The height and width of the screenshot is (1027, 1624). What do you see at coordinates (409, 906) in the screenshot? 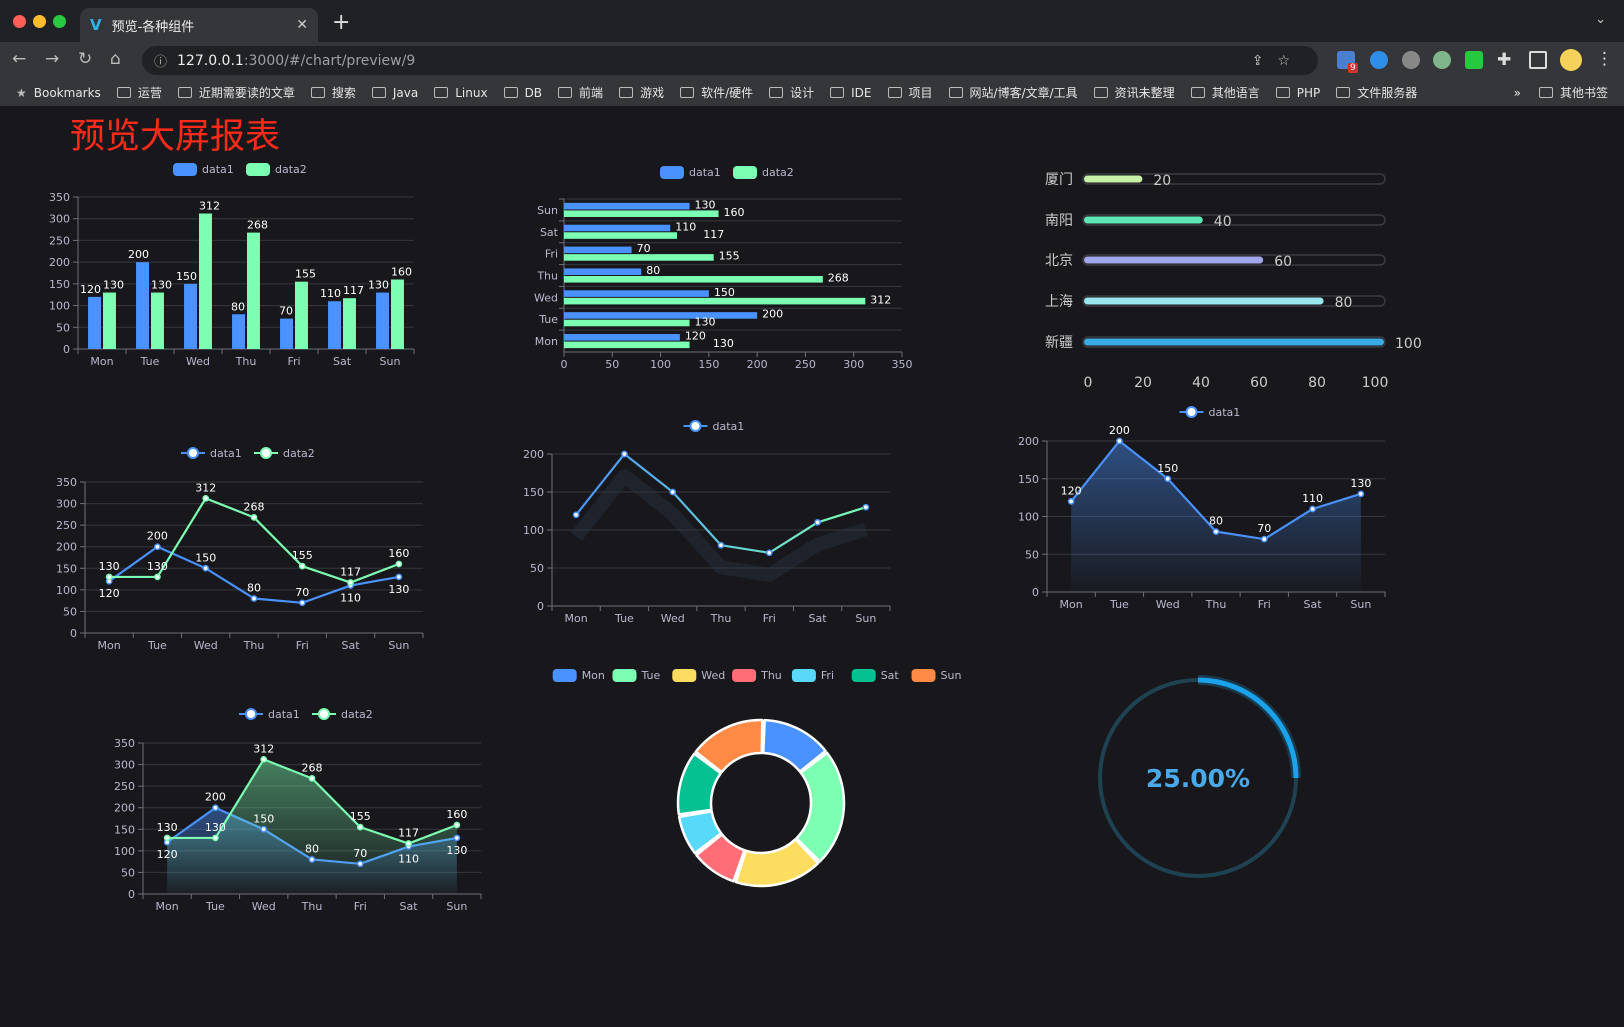
I see `x-tick-label: Sat` at bounding box center [409, 906].